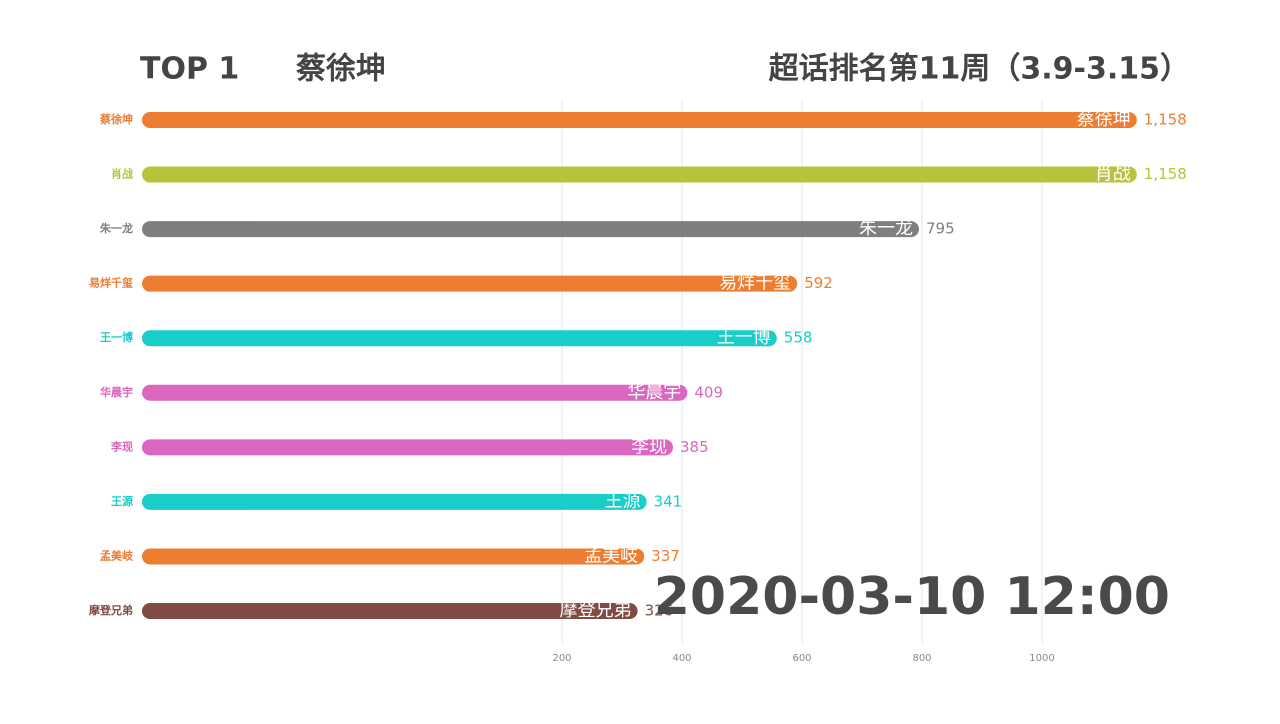 The image size is (1280, 724). I want to click on bar-name-label: 华晨宇, so click(654, 392).